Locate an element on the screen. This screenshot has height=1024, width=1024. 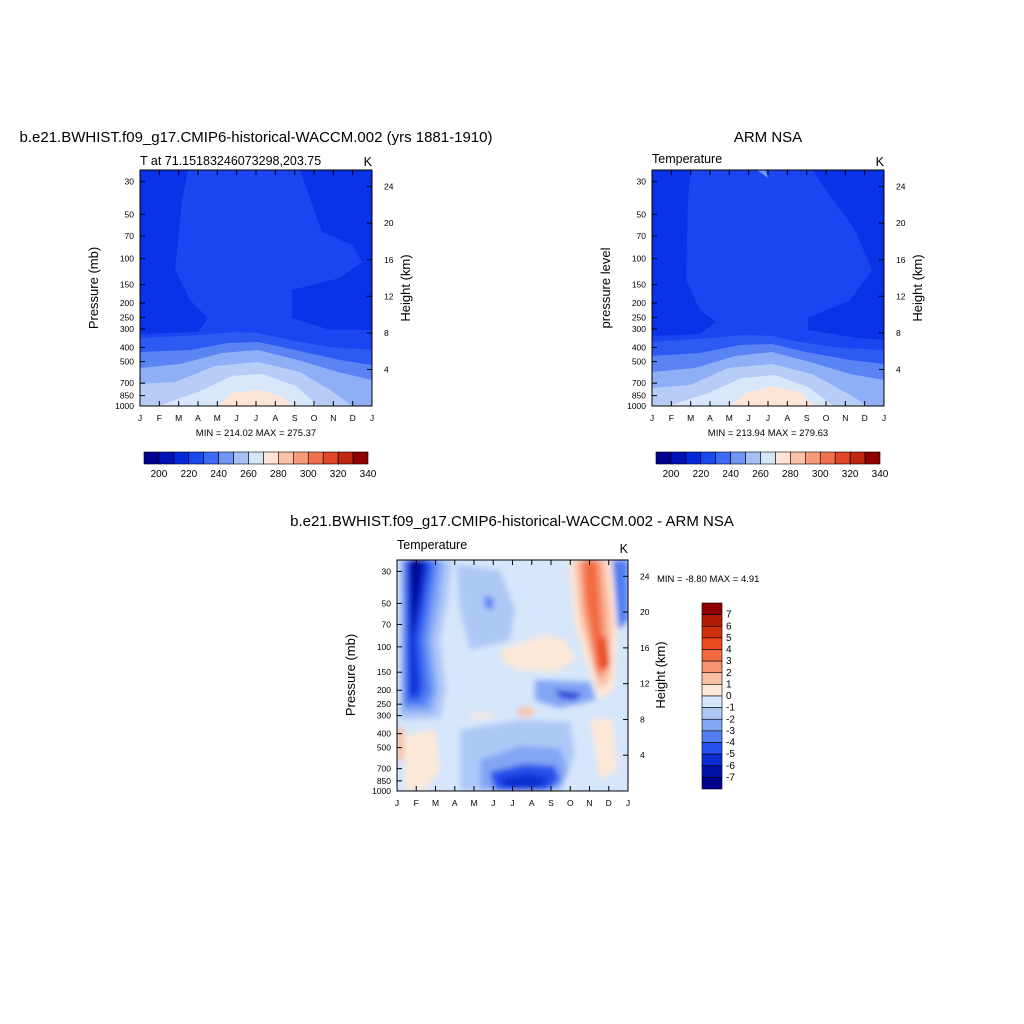
panel-c-y-tick-label: 50 is located at coordinates (387, 603).